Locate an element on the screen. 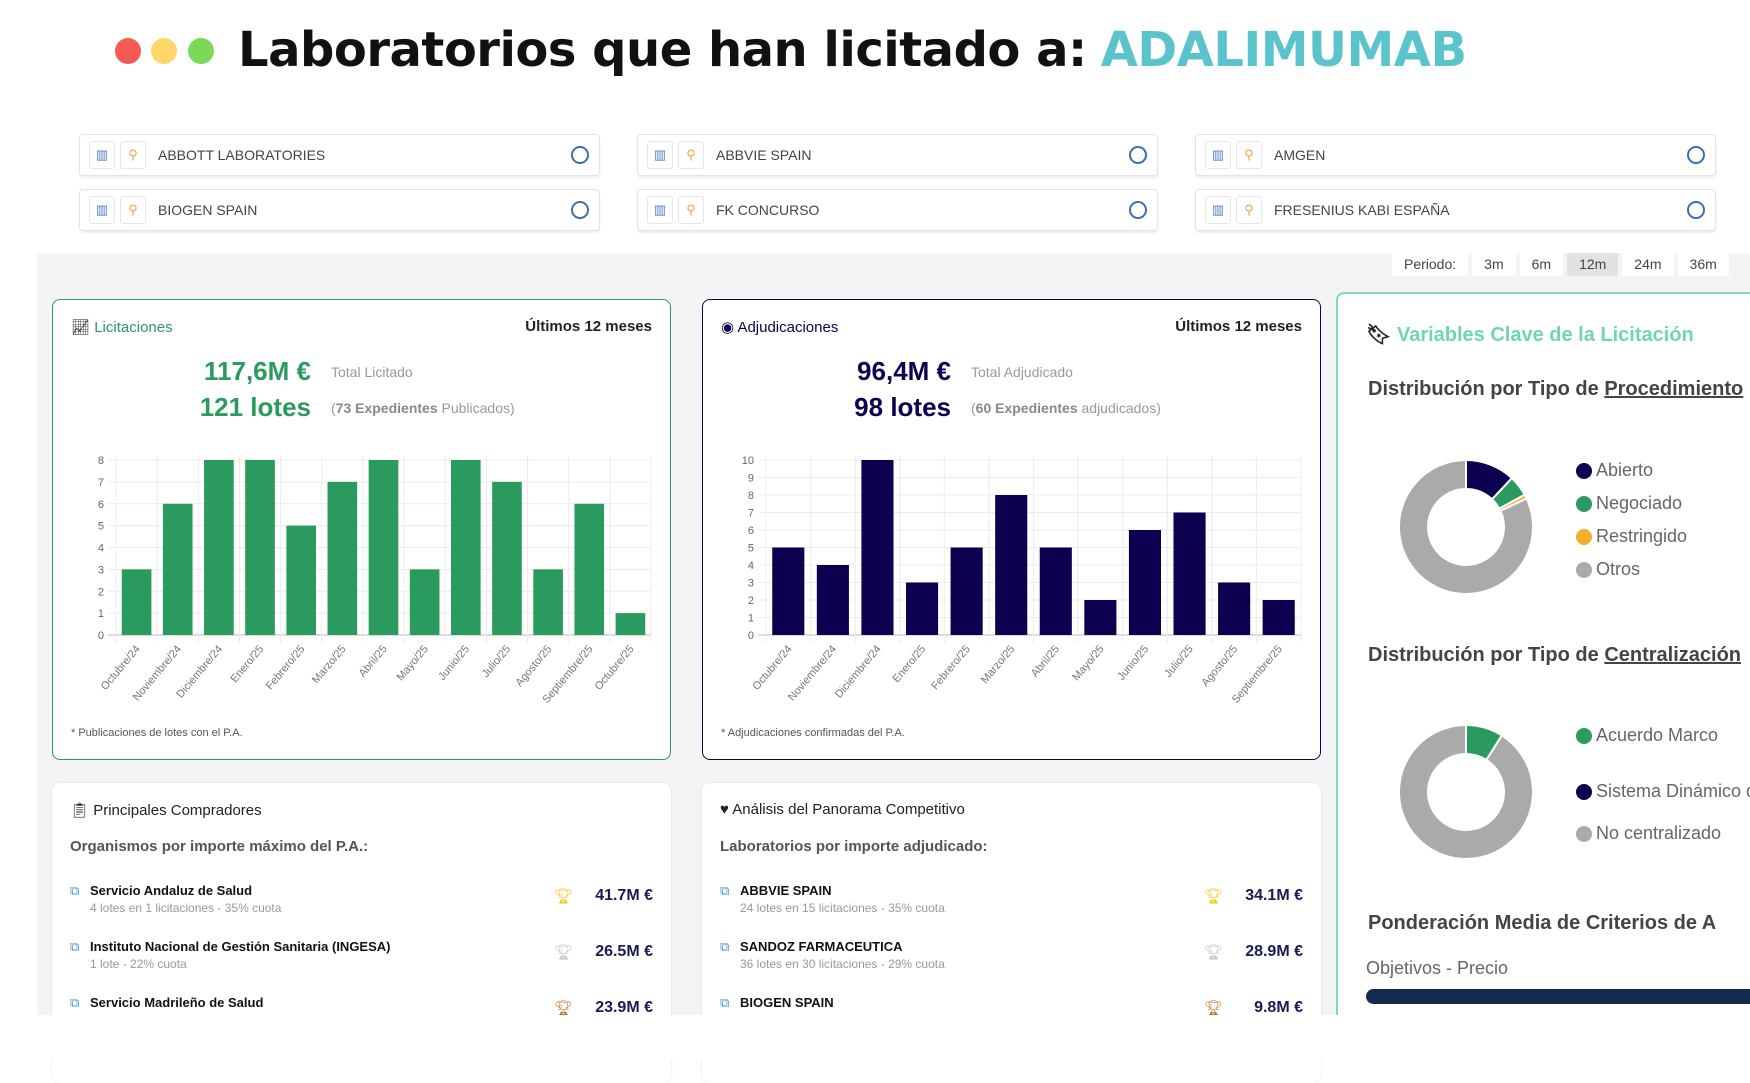 Image resolution: width=1750 pixels, height=1083 pixels. close-dot is located at coordinates (128, 51).